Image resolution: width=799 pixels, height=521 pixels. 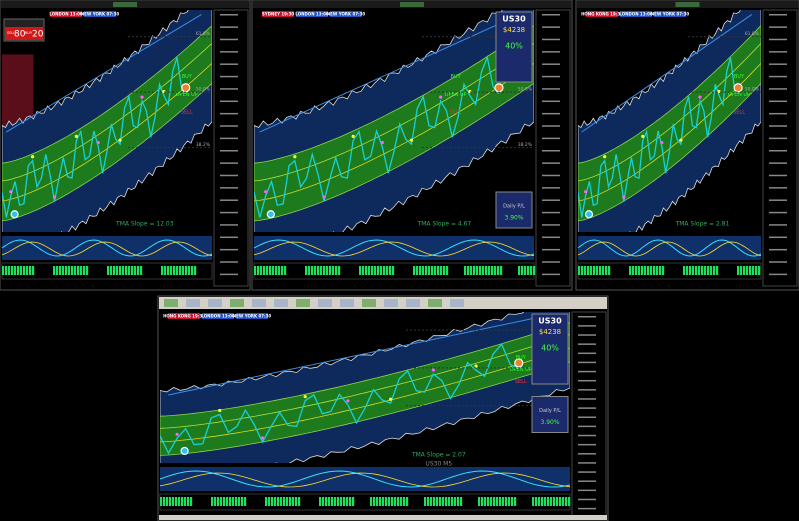 What do you see at coordinates (669, 248) in the screenshot?
I see `indicator-panel` at bounding box center [669, 248].